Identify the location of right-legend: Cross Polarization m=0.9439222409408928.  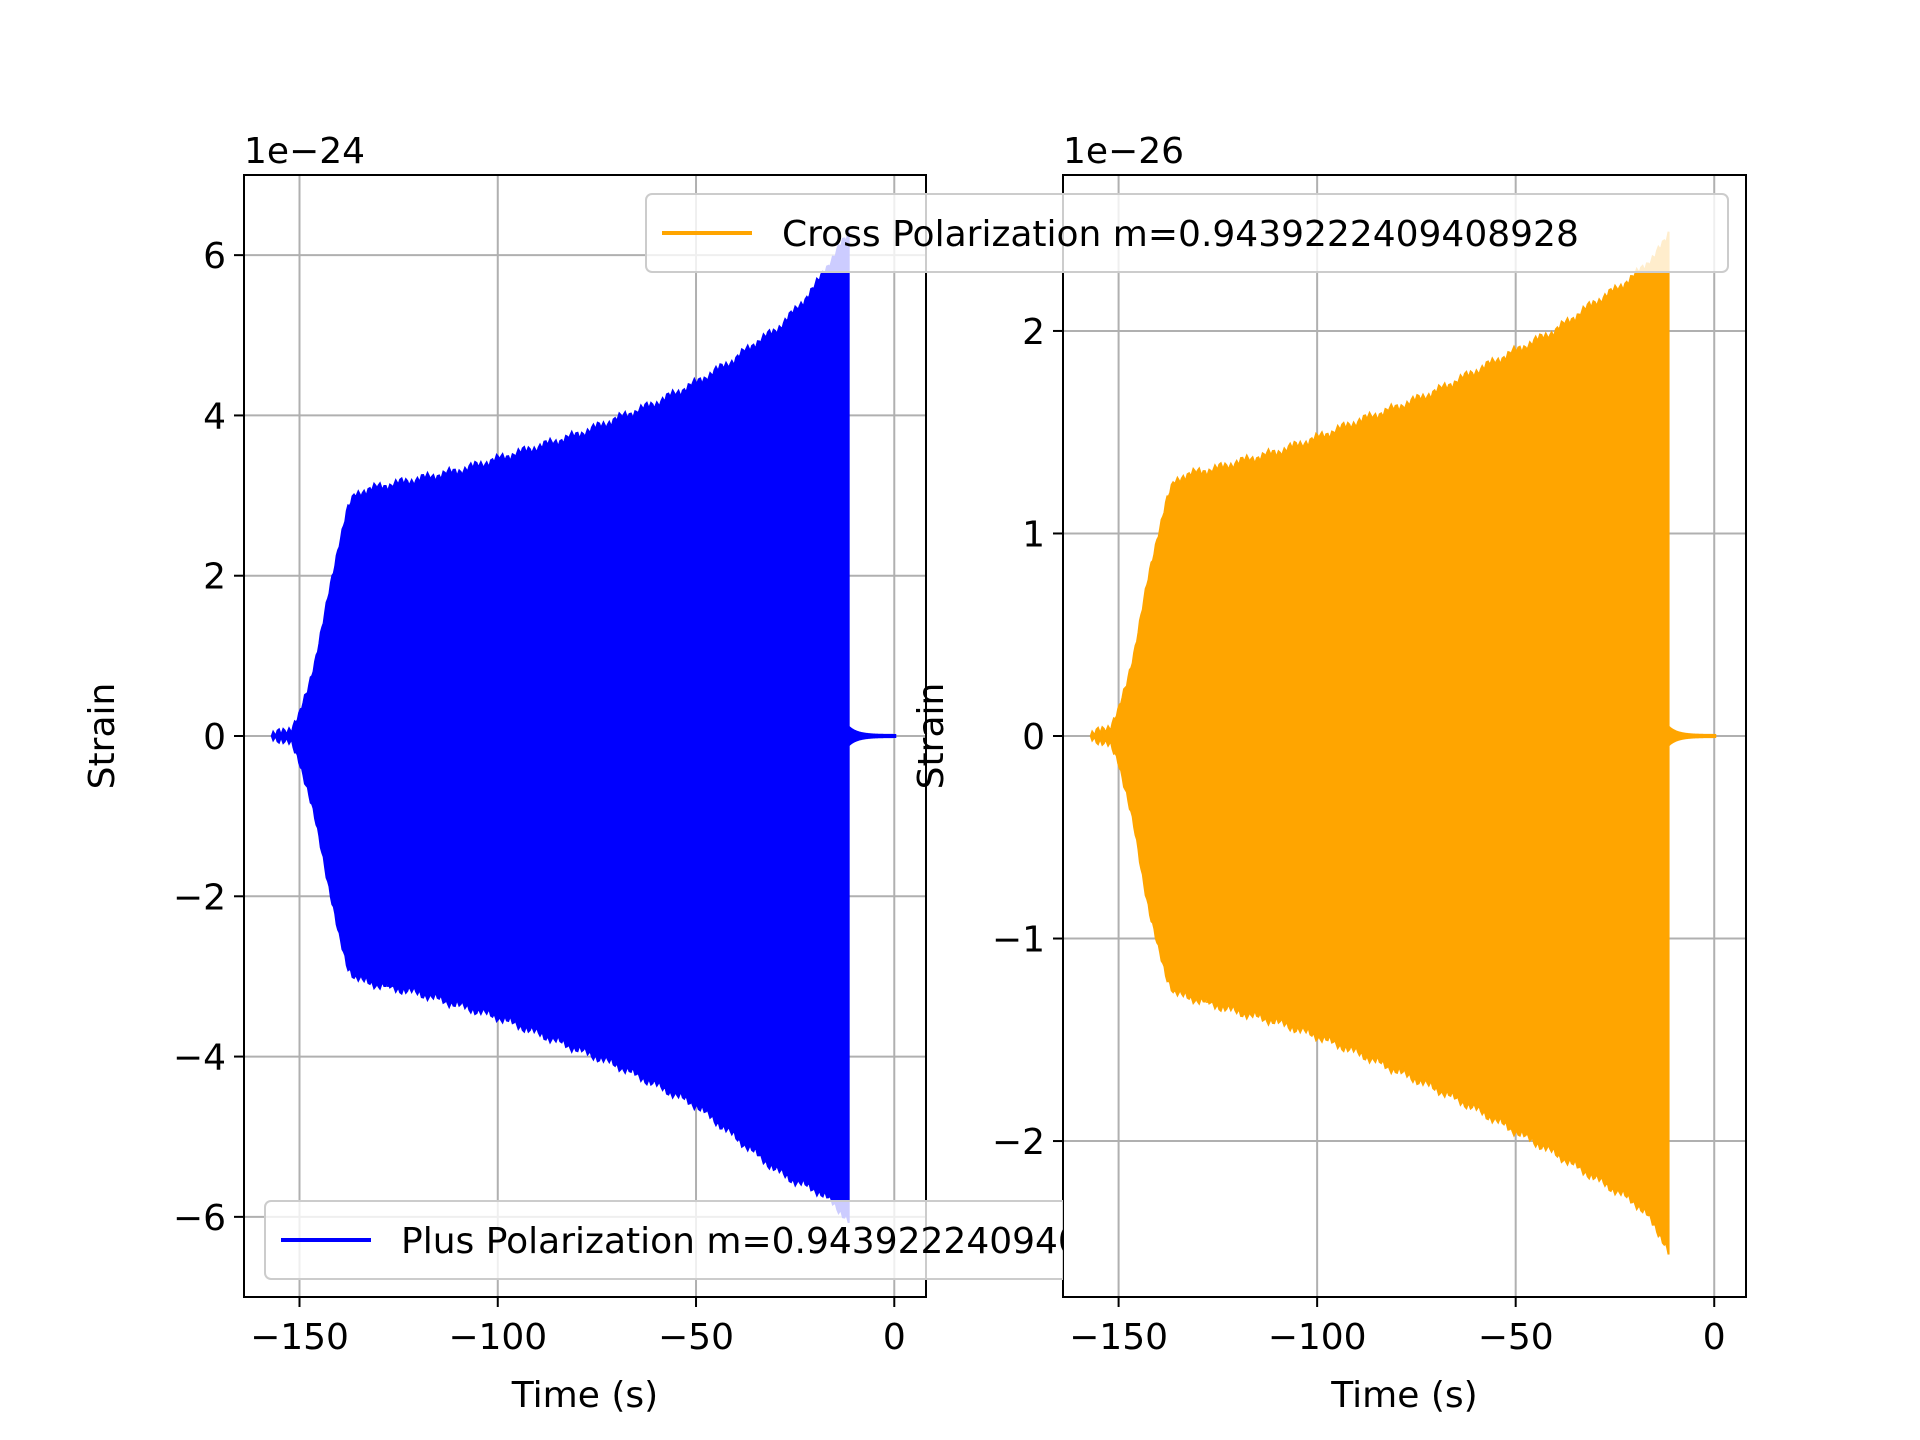
(1187, 233).